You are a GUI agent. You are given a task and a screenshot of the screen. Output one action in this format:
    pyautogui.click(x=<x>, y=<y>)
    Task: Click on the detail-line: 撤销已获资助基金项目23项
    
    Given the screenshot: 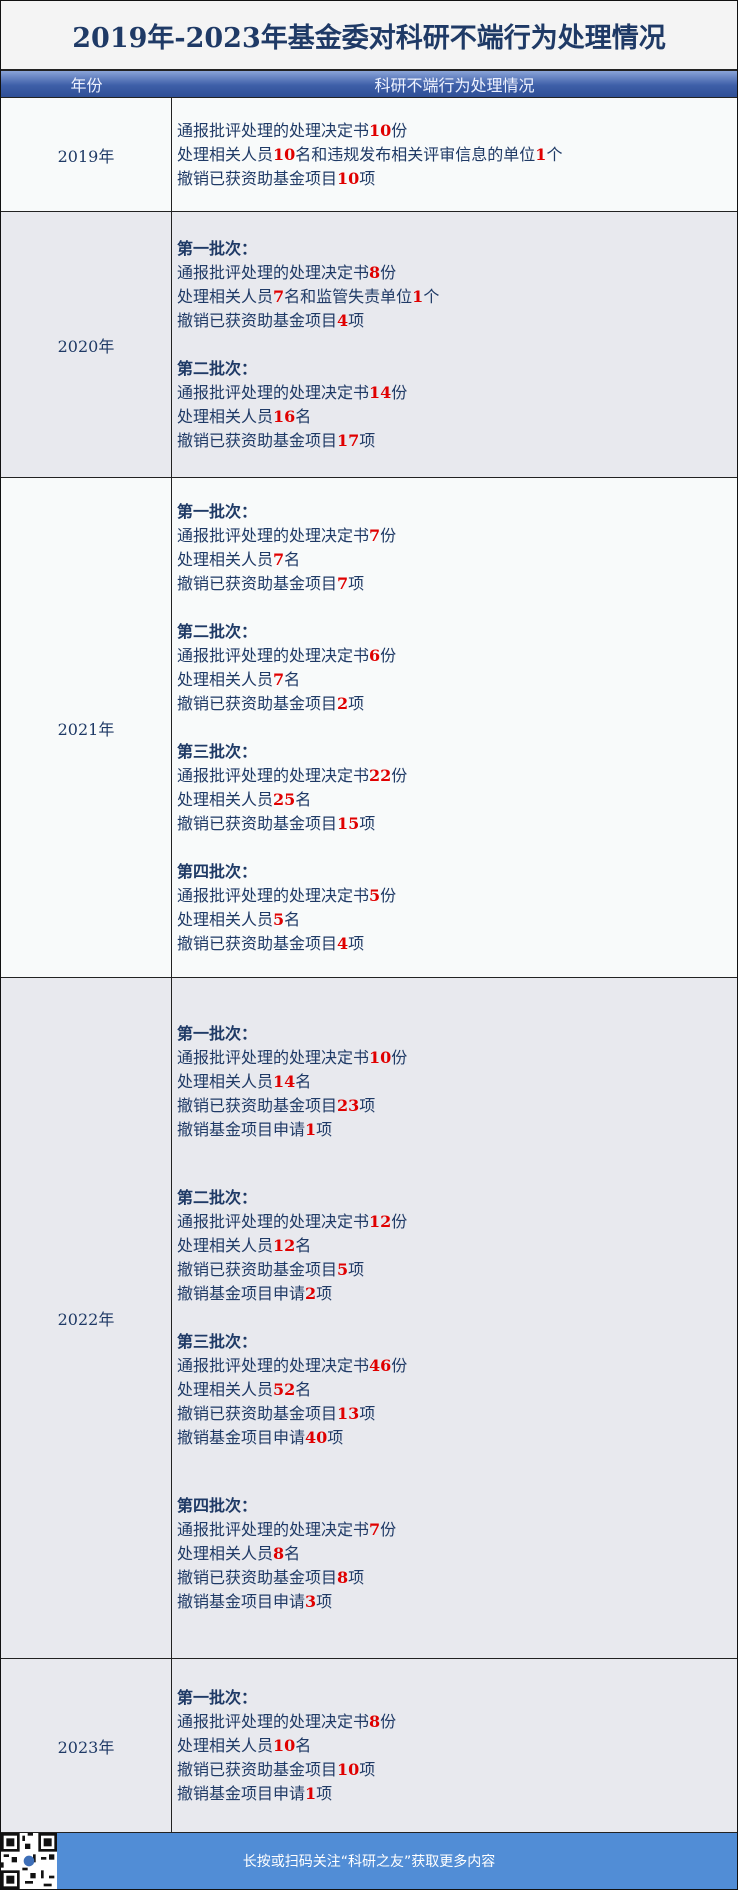 What is the action you would take?
    pyautogui.click(x=457, y=1106)
    